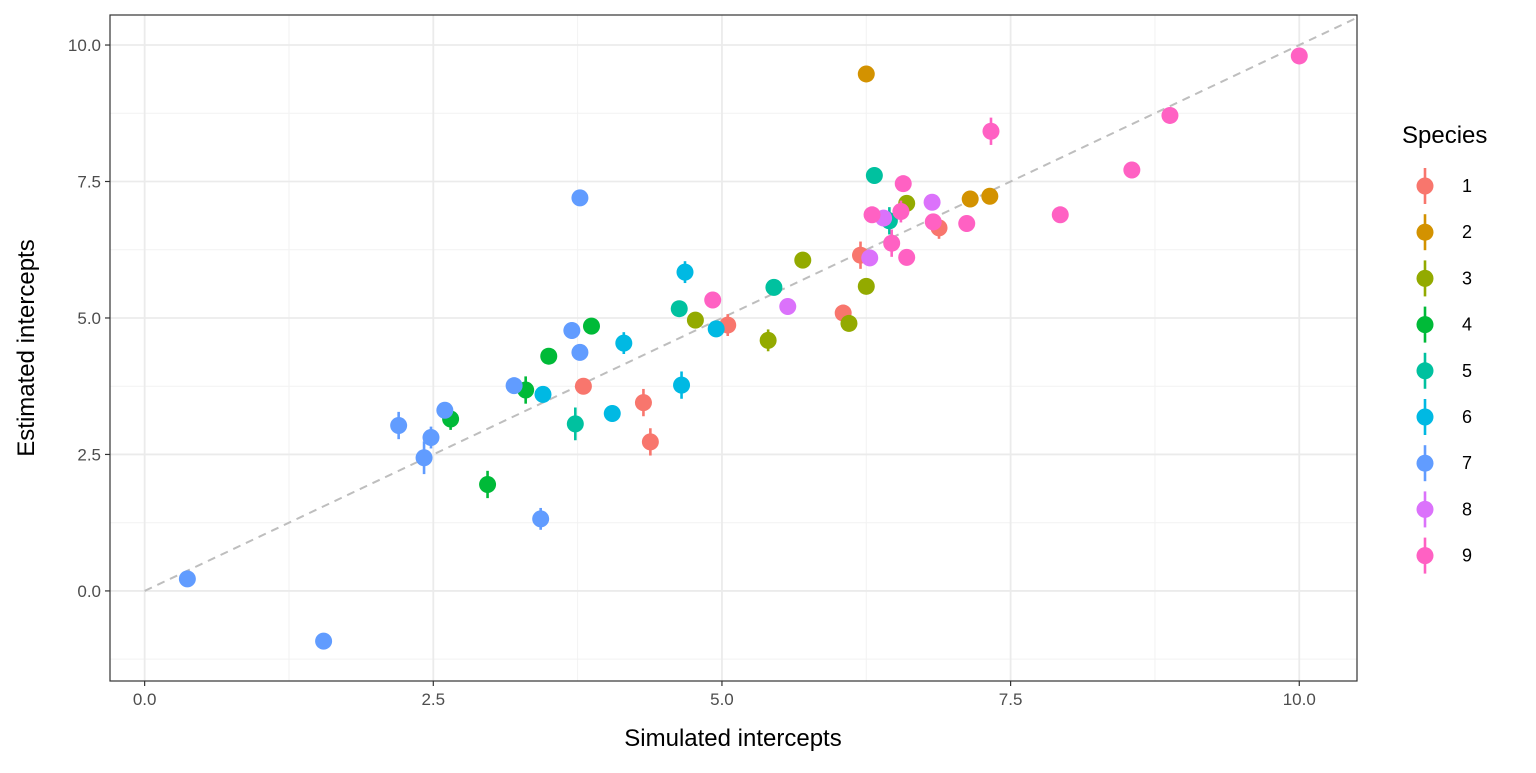  I want to click on legend-label: 5, so click(1467, 371).